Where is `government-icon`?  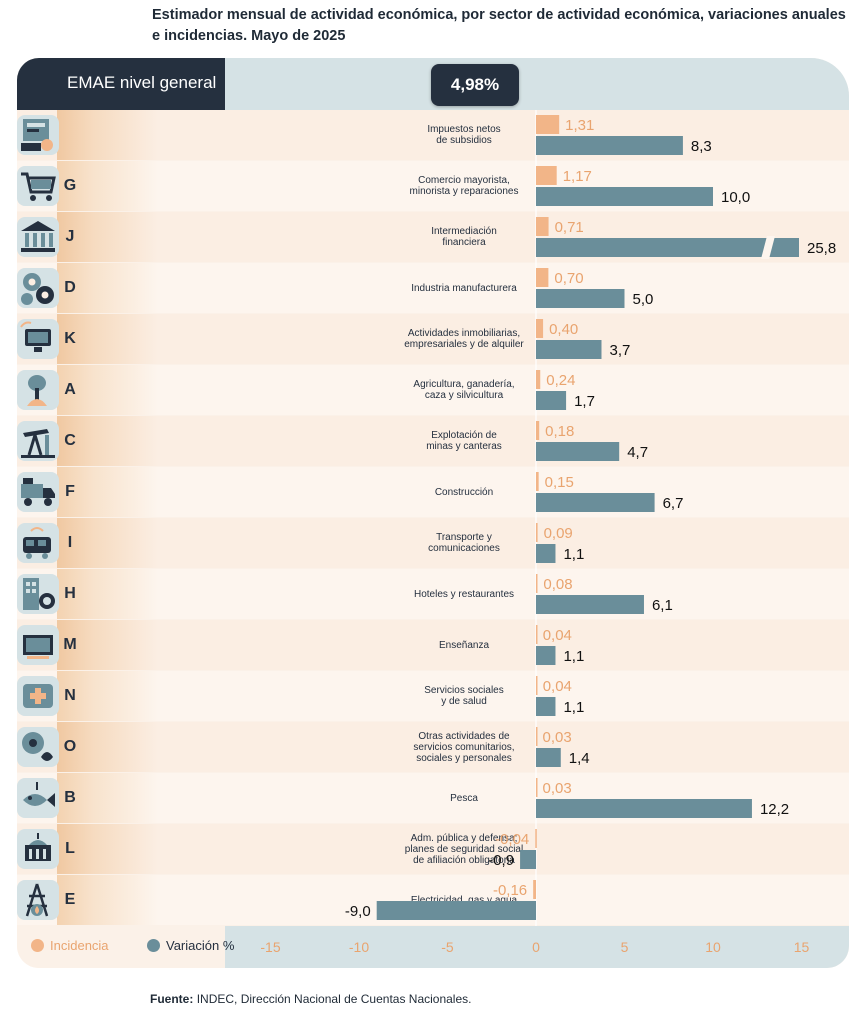 government-icon is located at coordinates (38, 849).